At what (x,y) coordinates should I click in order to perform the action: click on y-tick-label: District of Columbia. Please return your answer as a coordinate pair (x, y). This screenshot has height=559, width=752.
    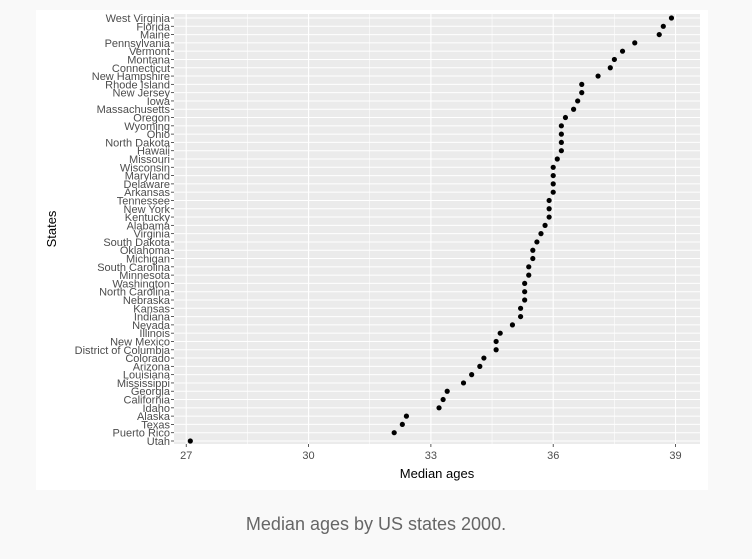
    Looking at the image, I should click on (123, 351).